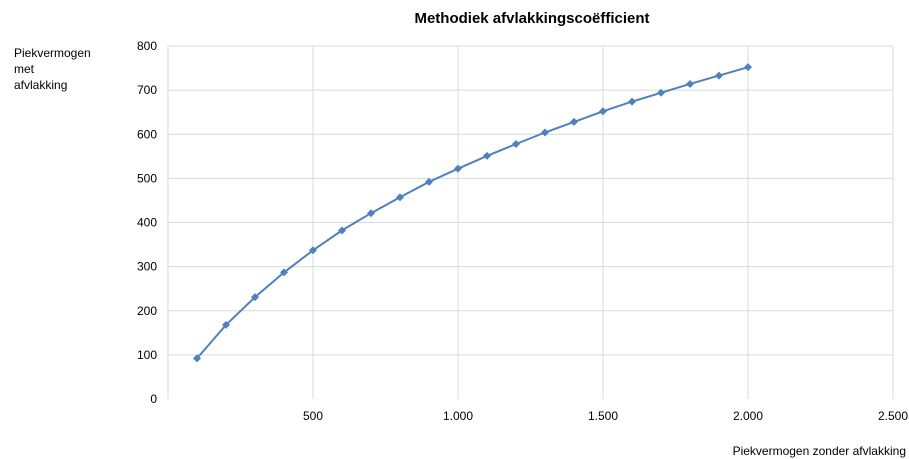  What do you see at coordinates (603, 416) in the screenshot?
I see `x-tick-label: 1.500` at bounding box center [603, 416].